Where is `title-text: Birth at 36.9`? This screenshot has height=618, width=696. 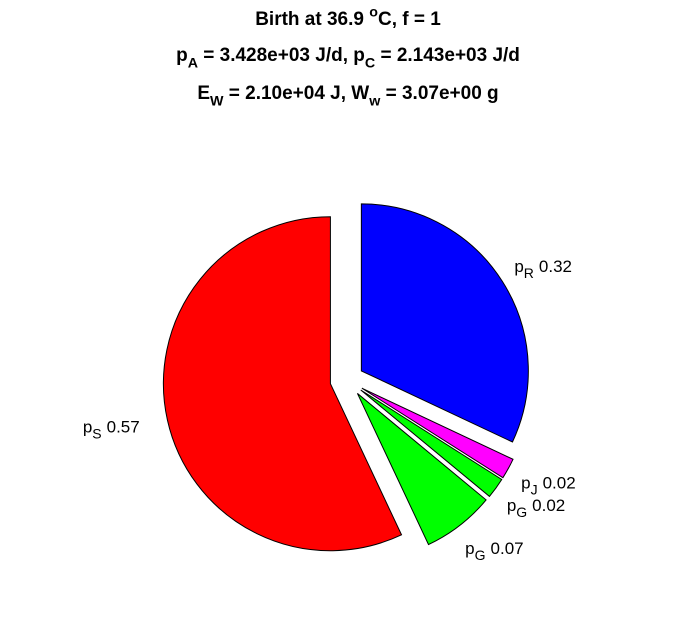
title-text: Birth at 36.9 is located at coordinates (312, 19).